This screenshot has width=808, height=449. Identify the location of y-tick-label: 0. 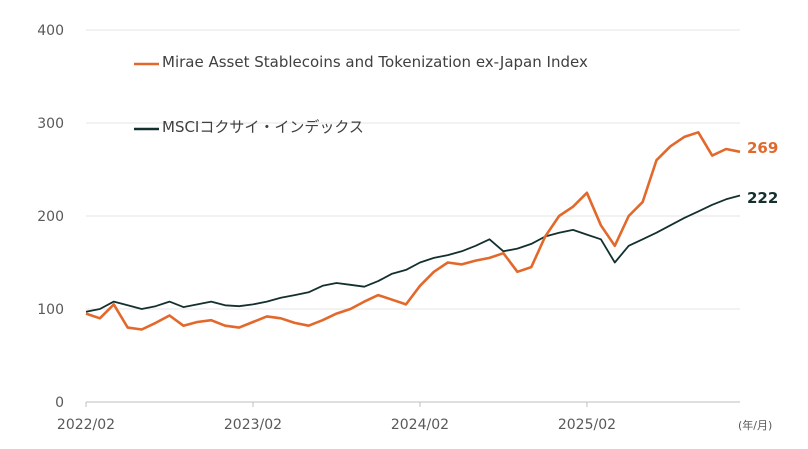
(59, 403).